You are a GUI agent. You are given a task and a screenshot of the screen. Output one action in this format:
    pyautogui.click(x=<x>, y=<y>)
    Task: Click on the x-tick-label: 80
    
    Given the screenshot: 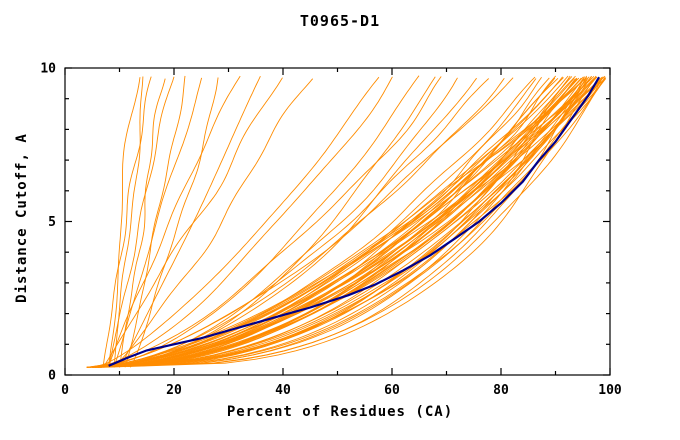 What is the action you would take?
    pyautogui.click(x=501, y=390)
    